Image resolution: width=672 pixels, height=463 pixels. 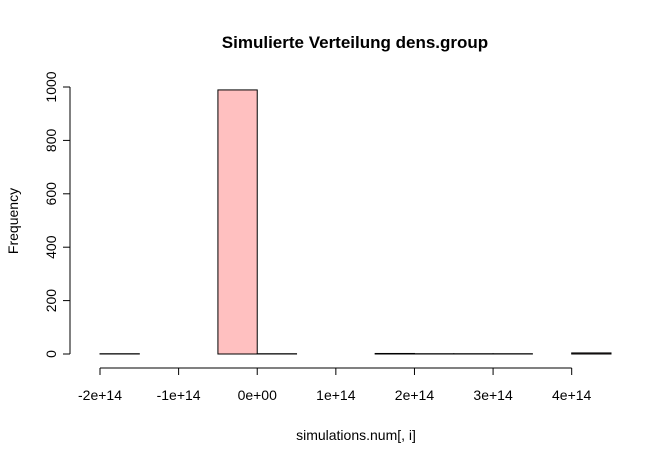 What do you see at coordinates (51, 247) in the screenshot?
I see `y-tick-label: 400` at bounding box center [51, 247].